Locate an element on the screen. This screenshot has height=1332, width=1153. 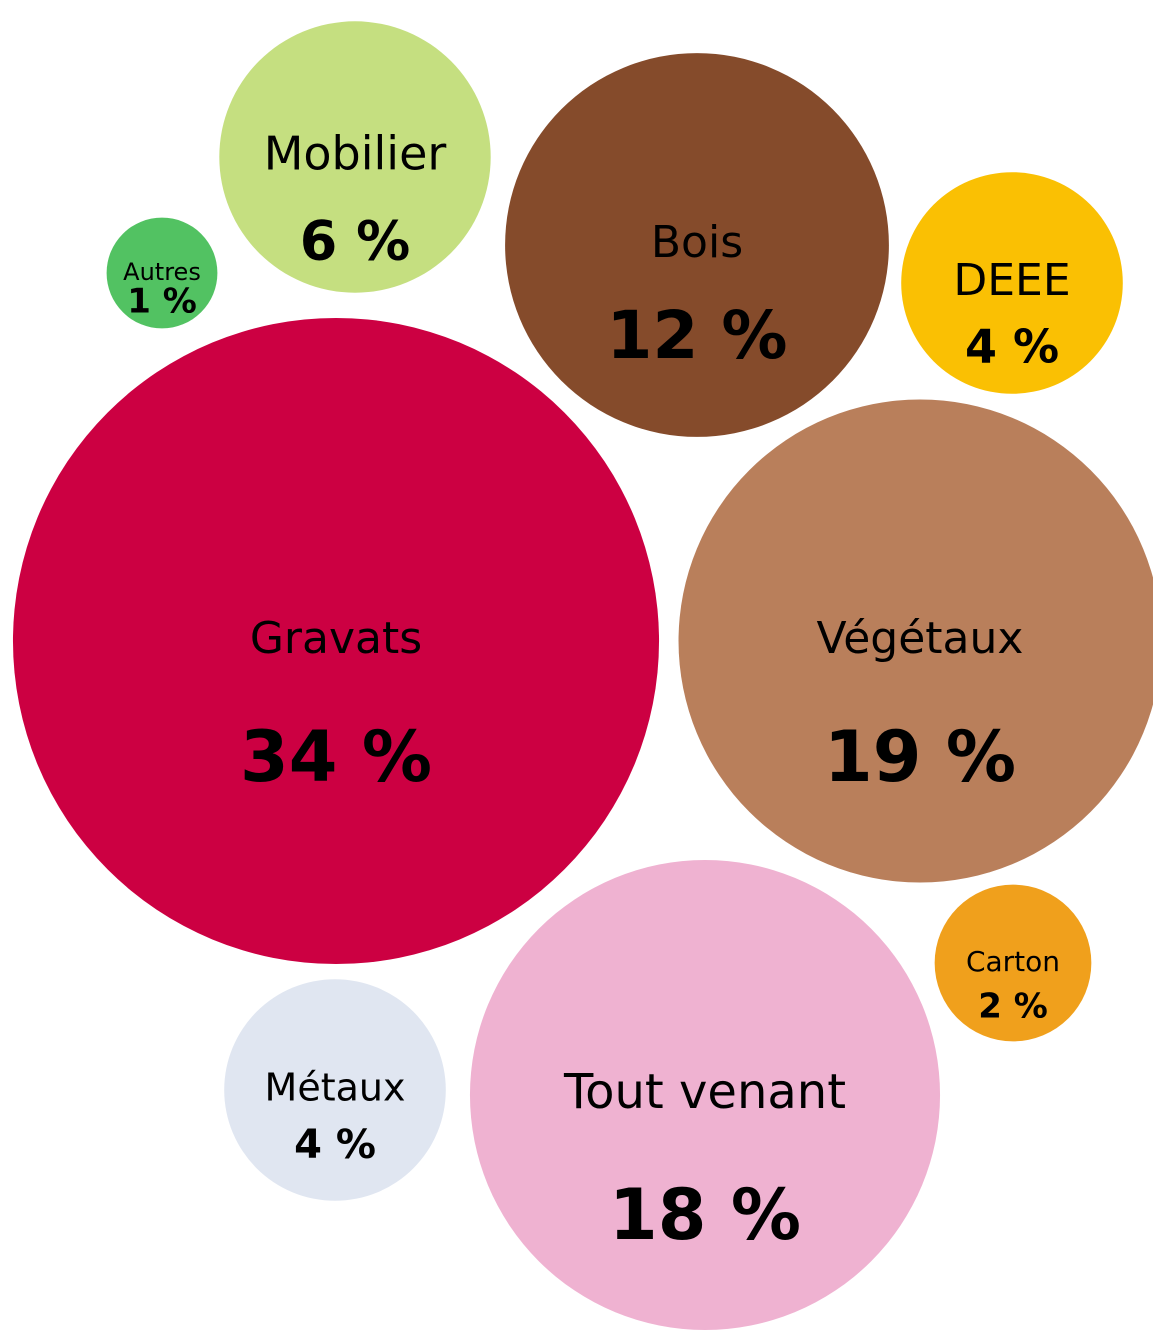
bubble-label: Tout venant is located at coordinates (704, 1092).